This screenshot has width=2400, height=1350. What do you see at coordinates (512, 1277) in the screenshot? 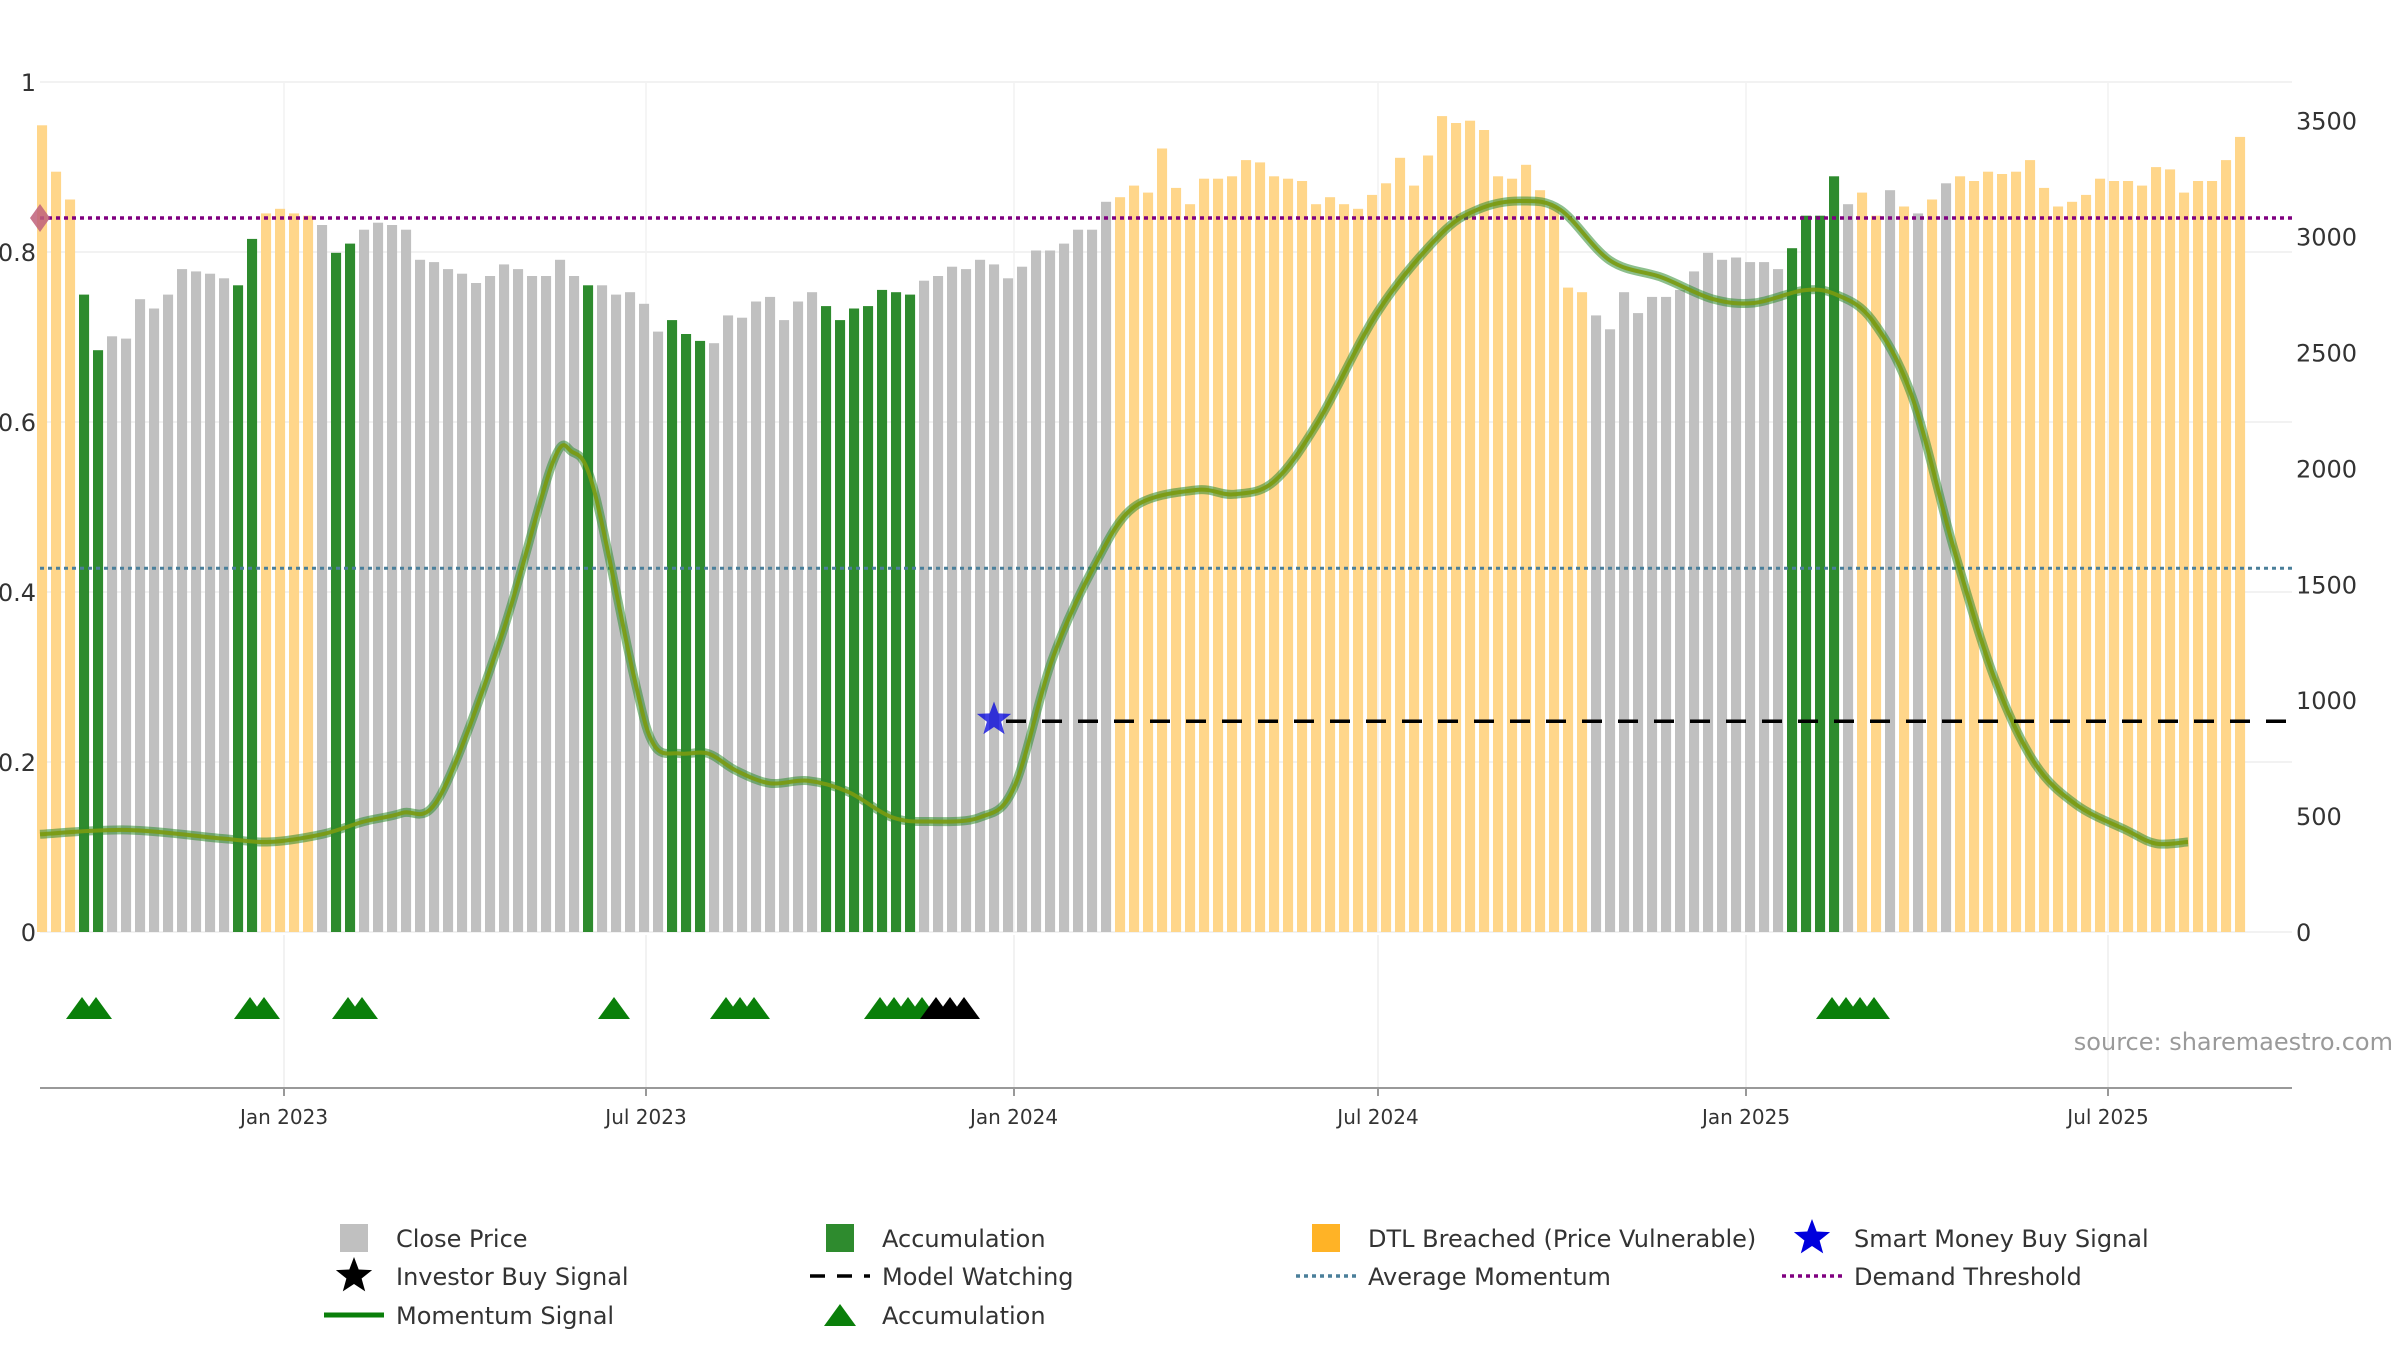
I see `legend-label: Investor Buy Signal` at bounding box center [512, 1277].